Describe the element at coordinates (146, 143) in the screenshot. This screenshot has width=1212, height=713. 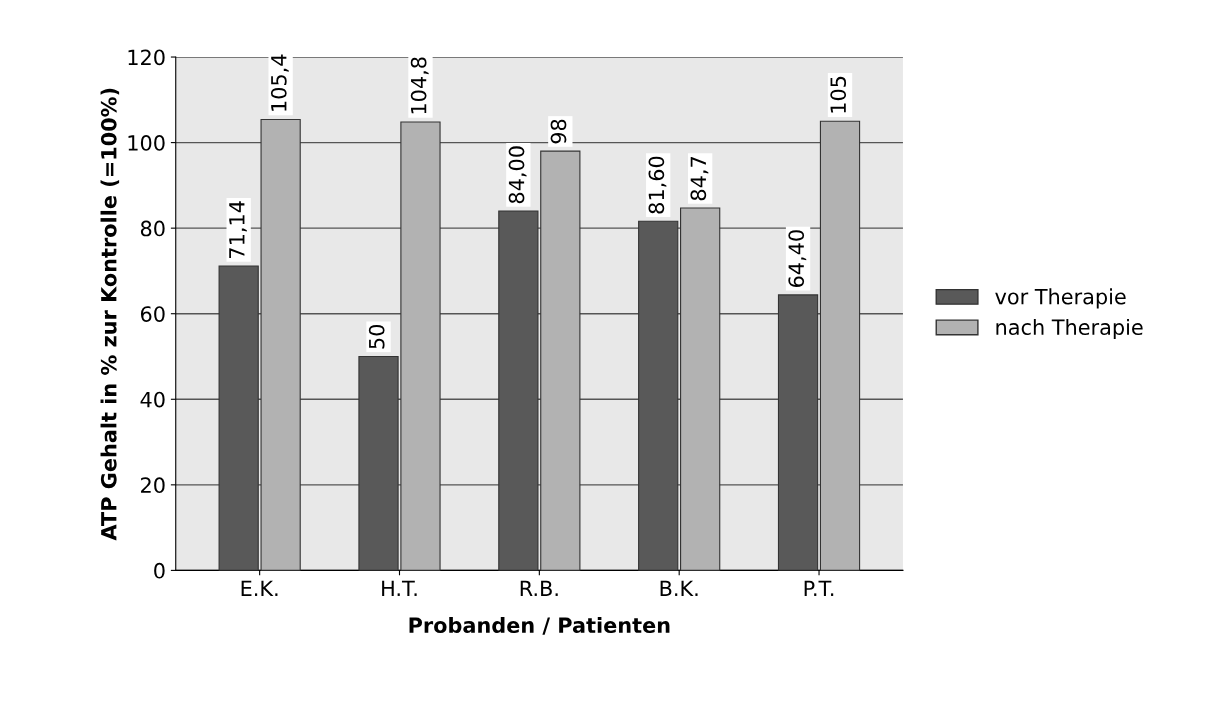
I see `y-tick-label: 100` at that location.